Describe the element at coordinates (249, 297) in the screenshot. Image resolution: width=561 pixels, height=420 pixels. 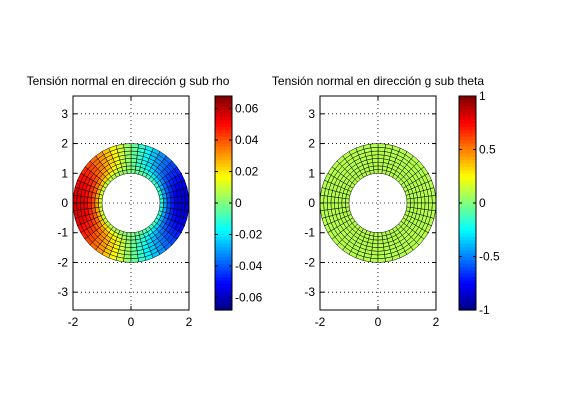
I see `colorbar-tick-label: -0.06` at that location.